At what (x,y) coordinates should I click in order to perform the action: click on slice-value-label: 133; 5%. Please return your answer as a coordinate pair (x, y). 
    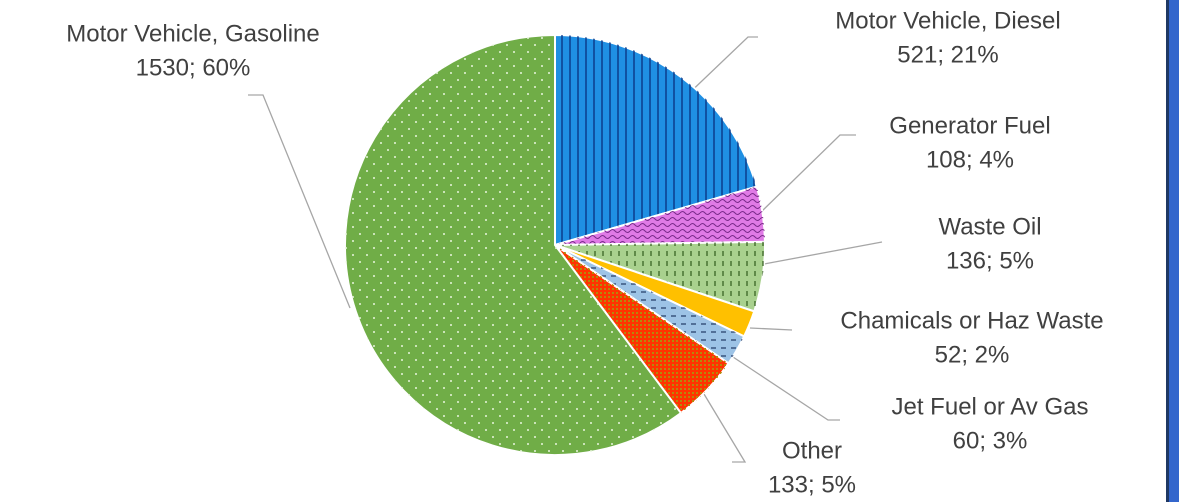
    Looking at the image, I should click on (812, 484).